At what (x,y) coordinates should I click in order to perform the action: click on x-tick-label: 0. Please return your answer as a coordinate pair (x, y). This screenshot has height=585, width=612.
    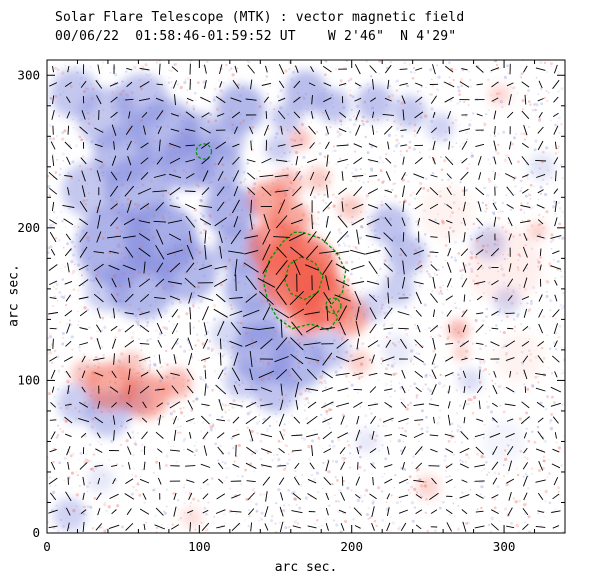
    Looking at the image, I should click on (47, 546).